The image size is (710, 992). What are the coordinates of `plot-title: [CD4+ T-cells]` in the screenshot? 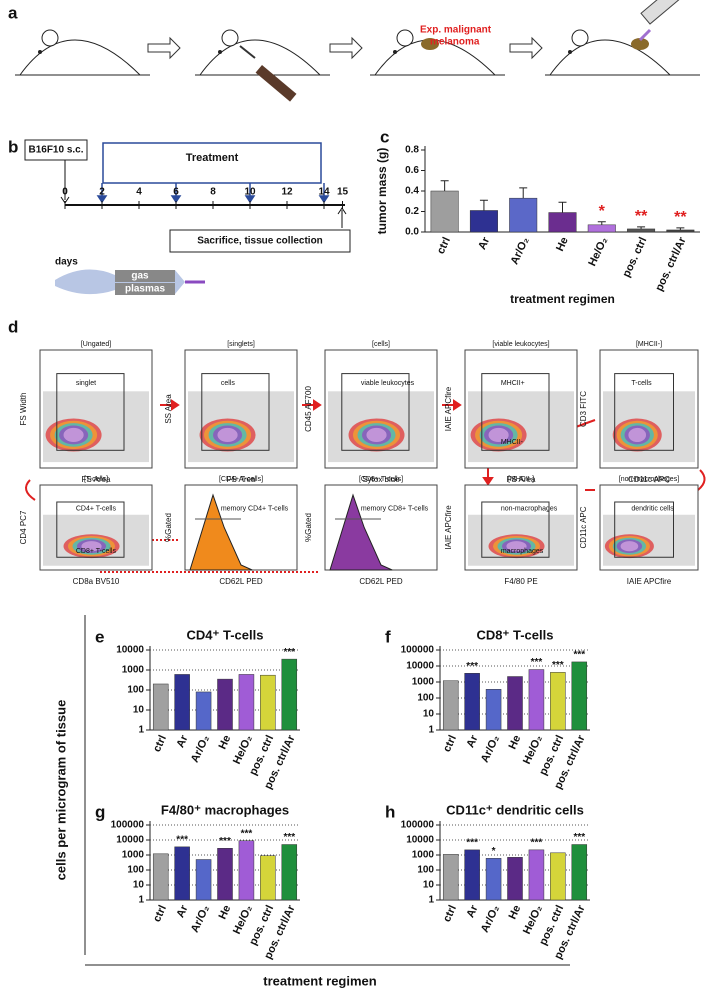 It's located at (241, 479).